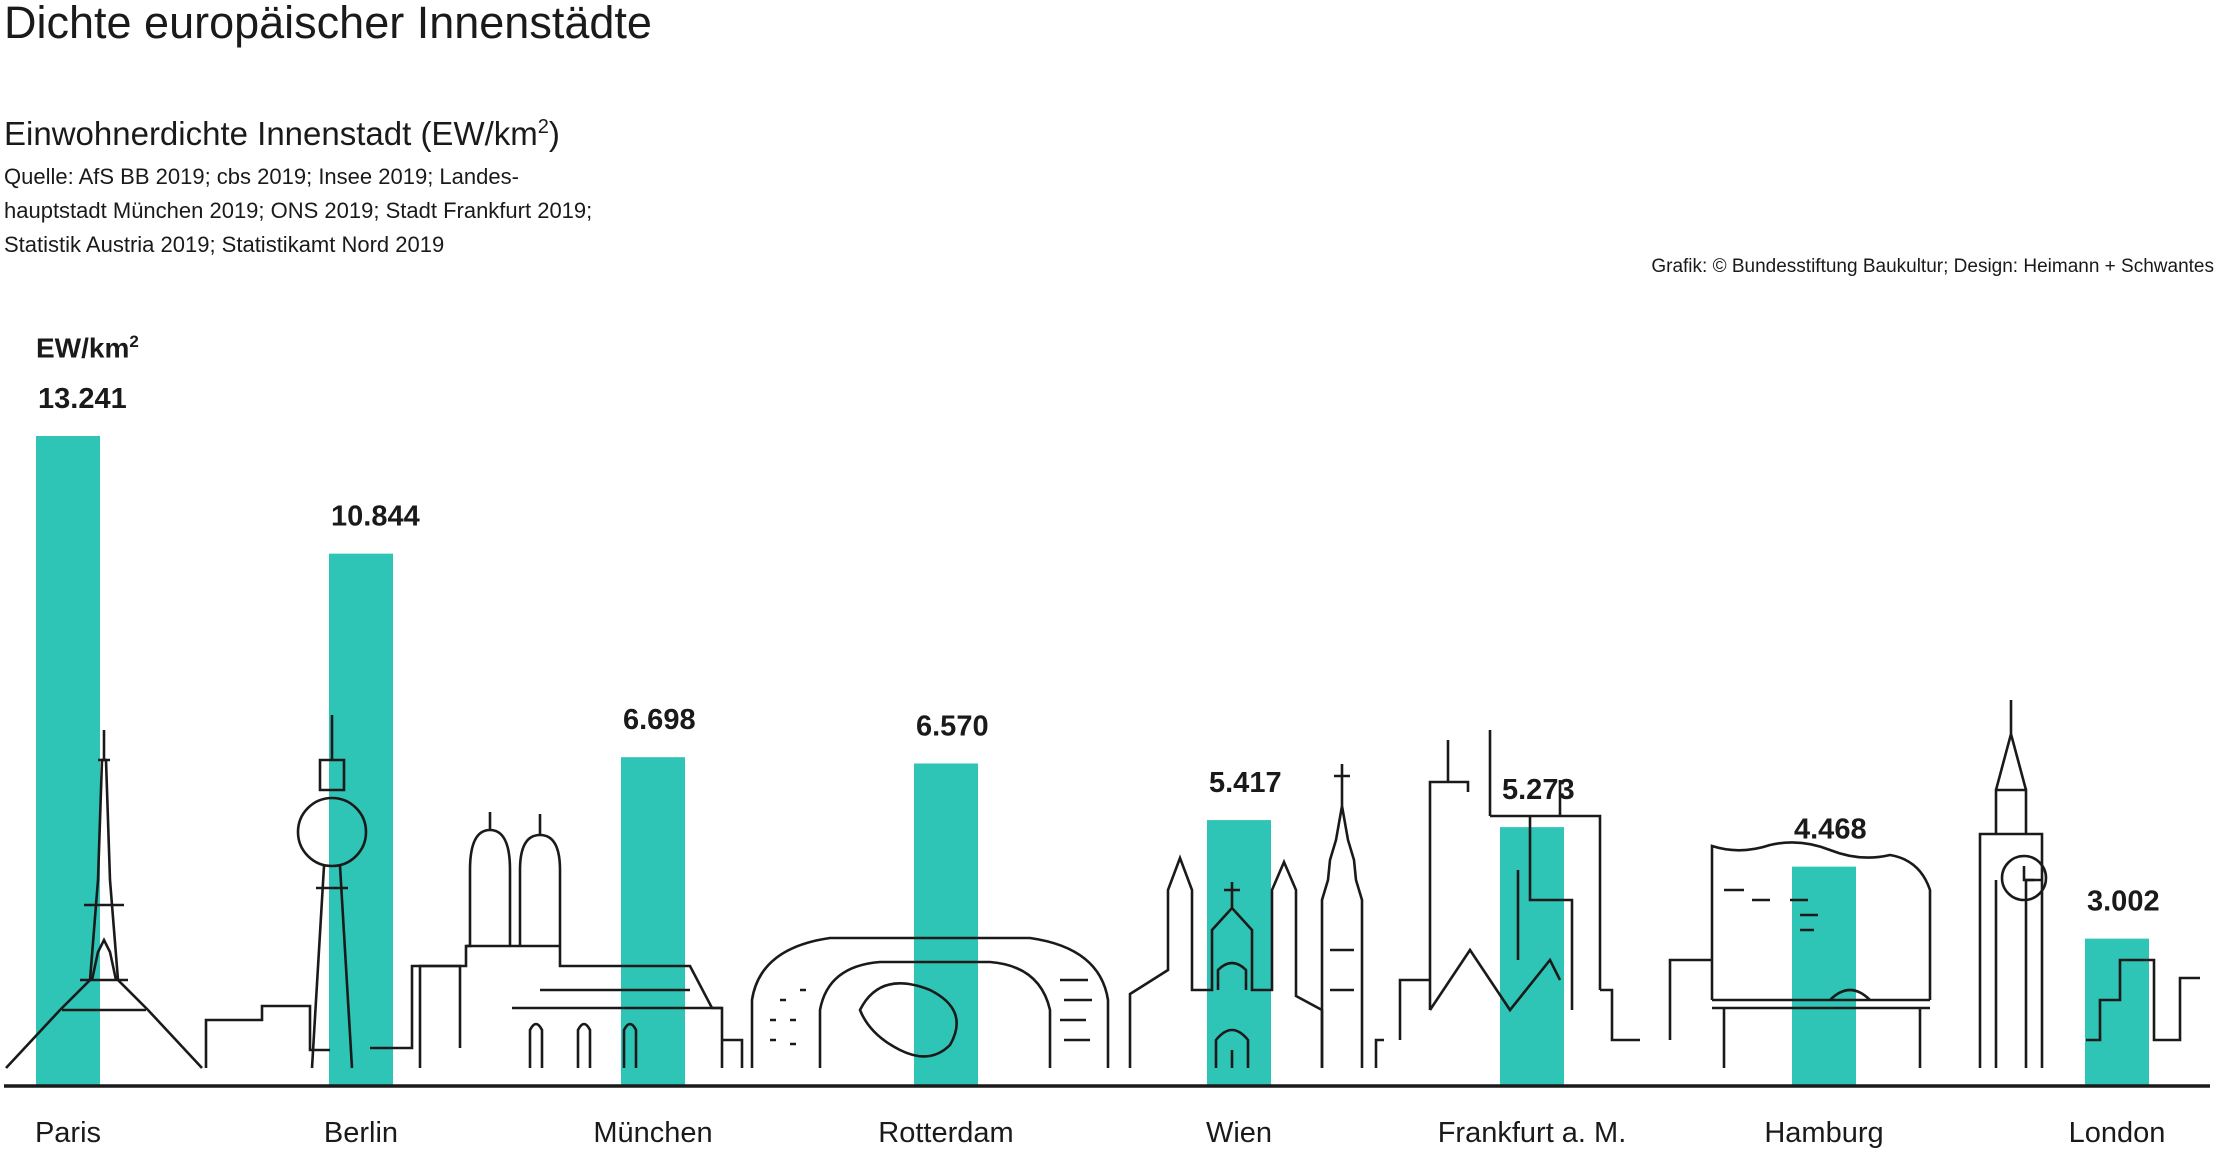 This screenshot has width=2214, height=1154. What do you see at coordinates (82, 399) in the screenshot?
I see `value-label-0: 13.241` at bounding box center [82, 399].